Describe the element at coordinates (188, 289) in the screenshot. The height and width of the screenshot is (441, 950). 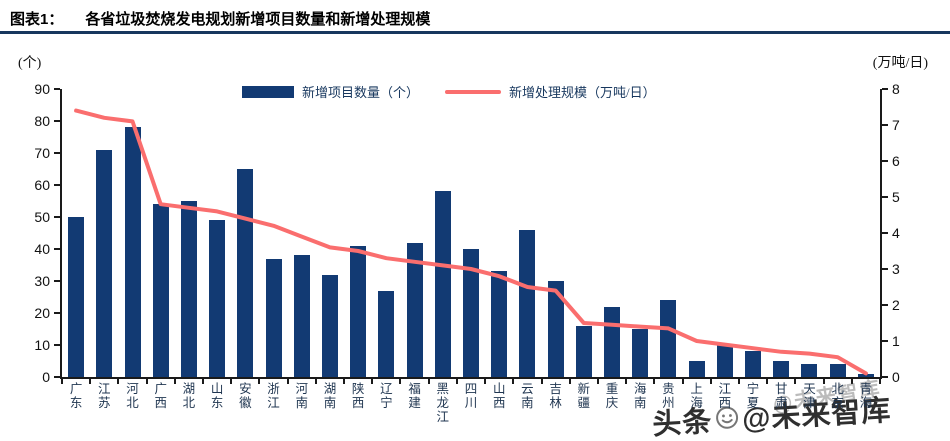
I see `bar-湖北` at that location.